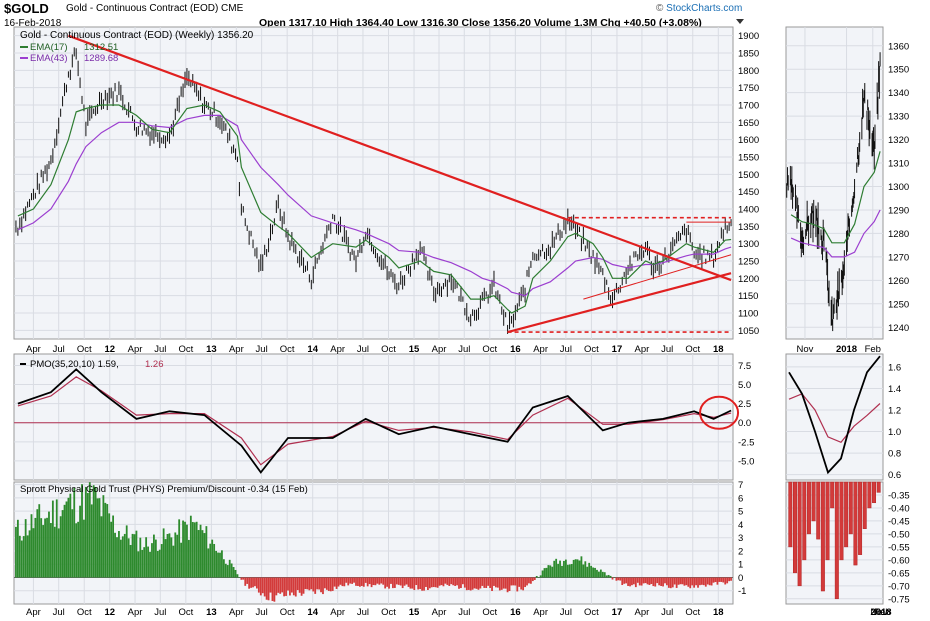  Describe the element at coordinates (899, 521) in the screenshot. I see `daily-premium-axis-tick-label: -0.45` at that location.